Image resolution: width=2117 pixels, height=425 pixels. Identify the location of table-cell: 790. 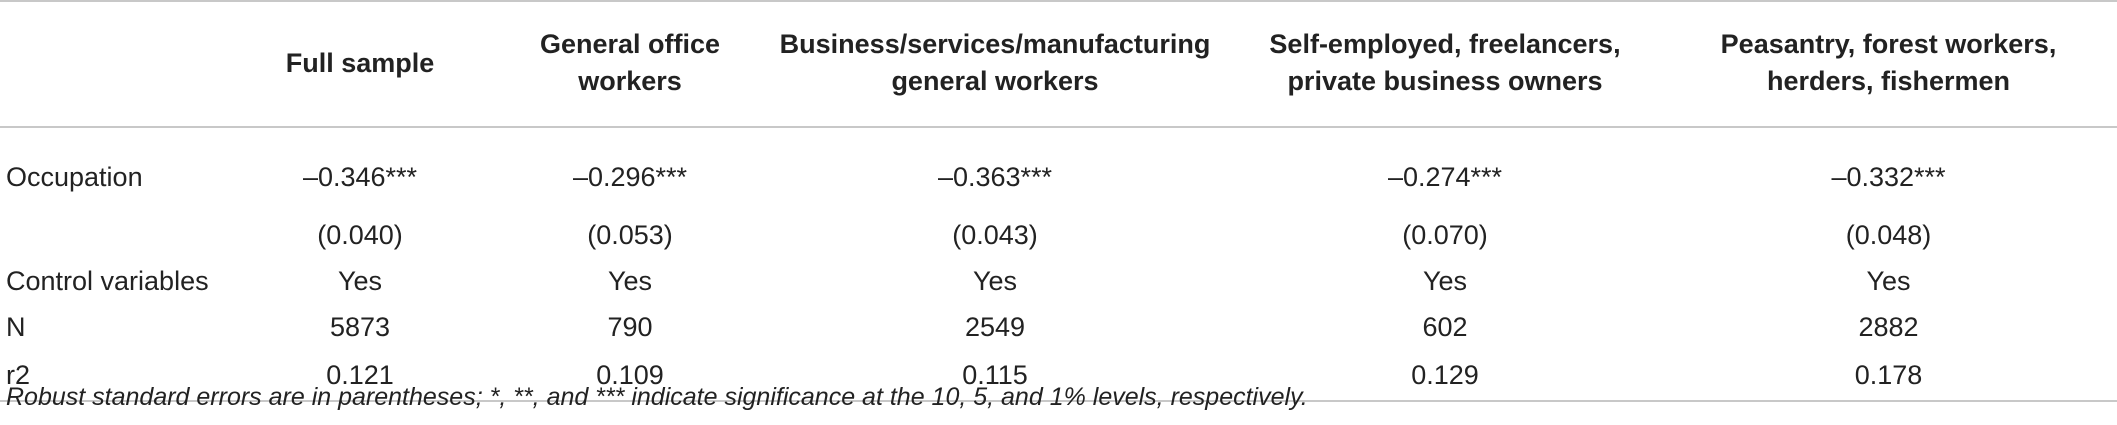
(630, 326).